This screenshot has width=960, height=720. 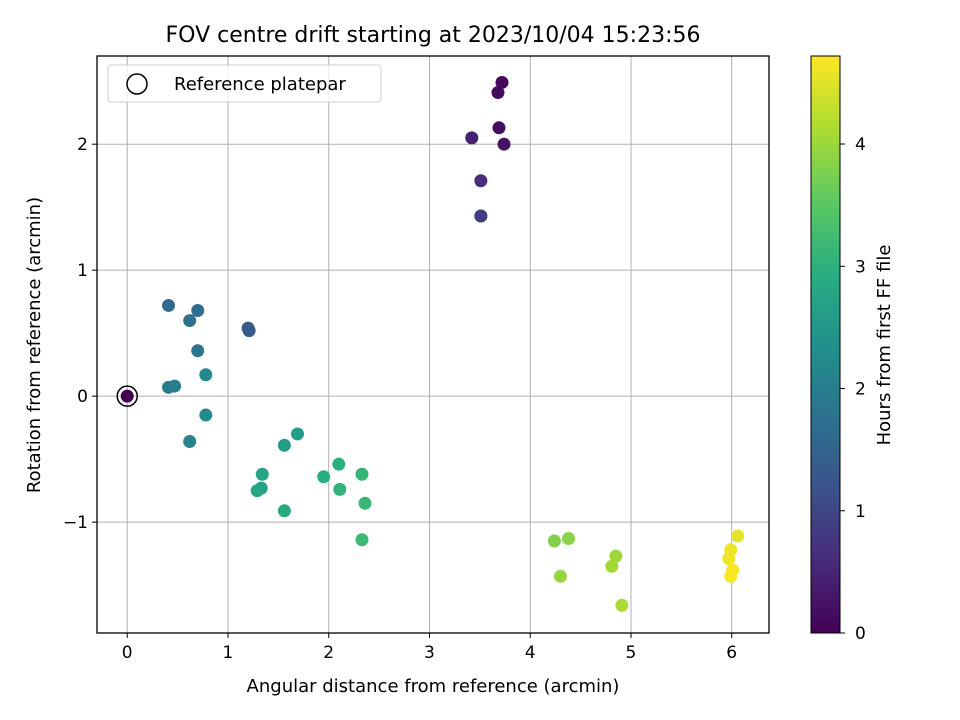 What do you see at coordinates (328, 653) in the screenshot?
I see `x-tick-label: 2` at bounding box center [328, 653].